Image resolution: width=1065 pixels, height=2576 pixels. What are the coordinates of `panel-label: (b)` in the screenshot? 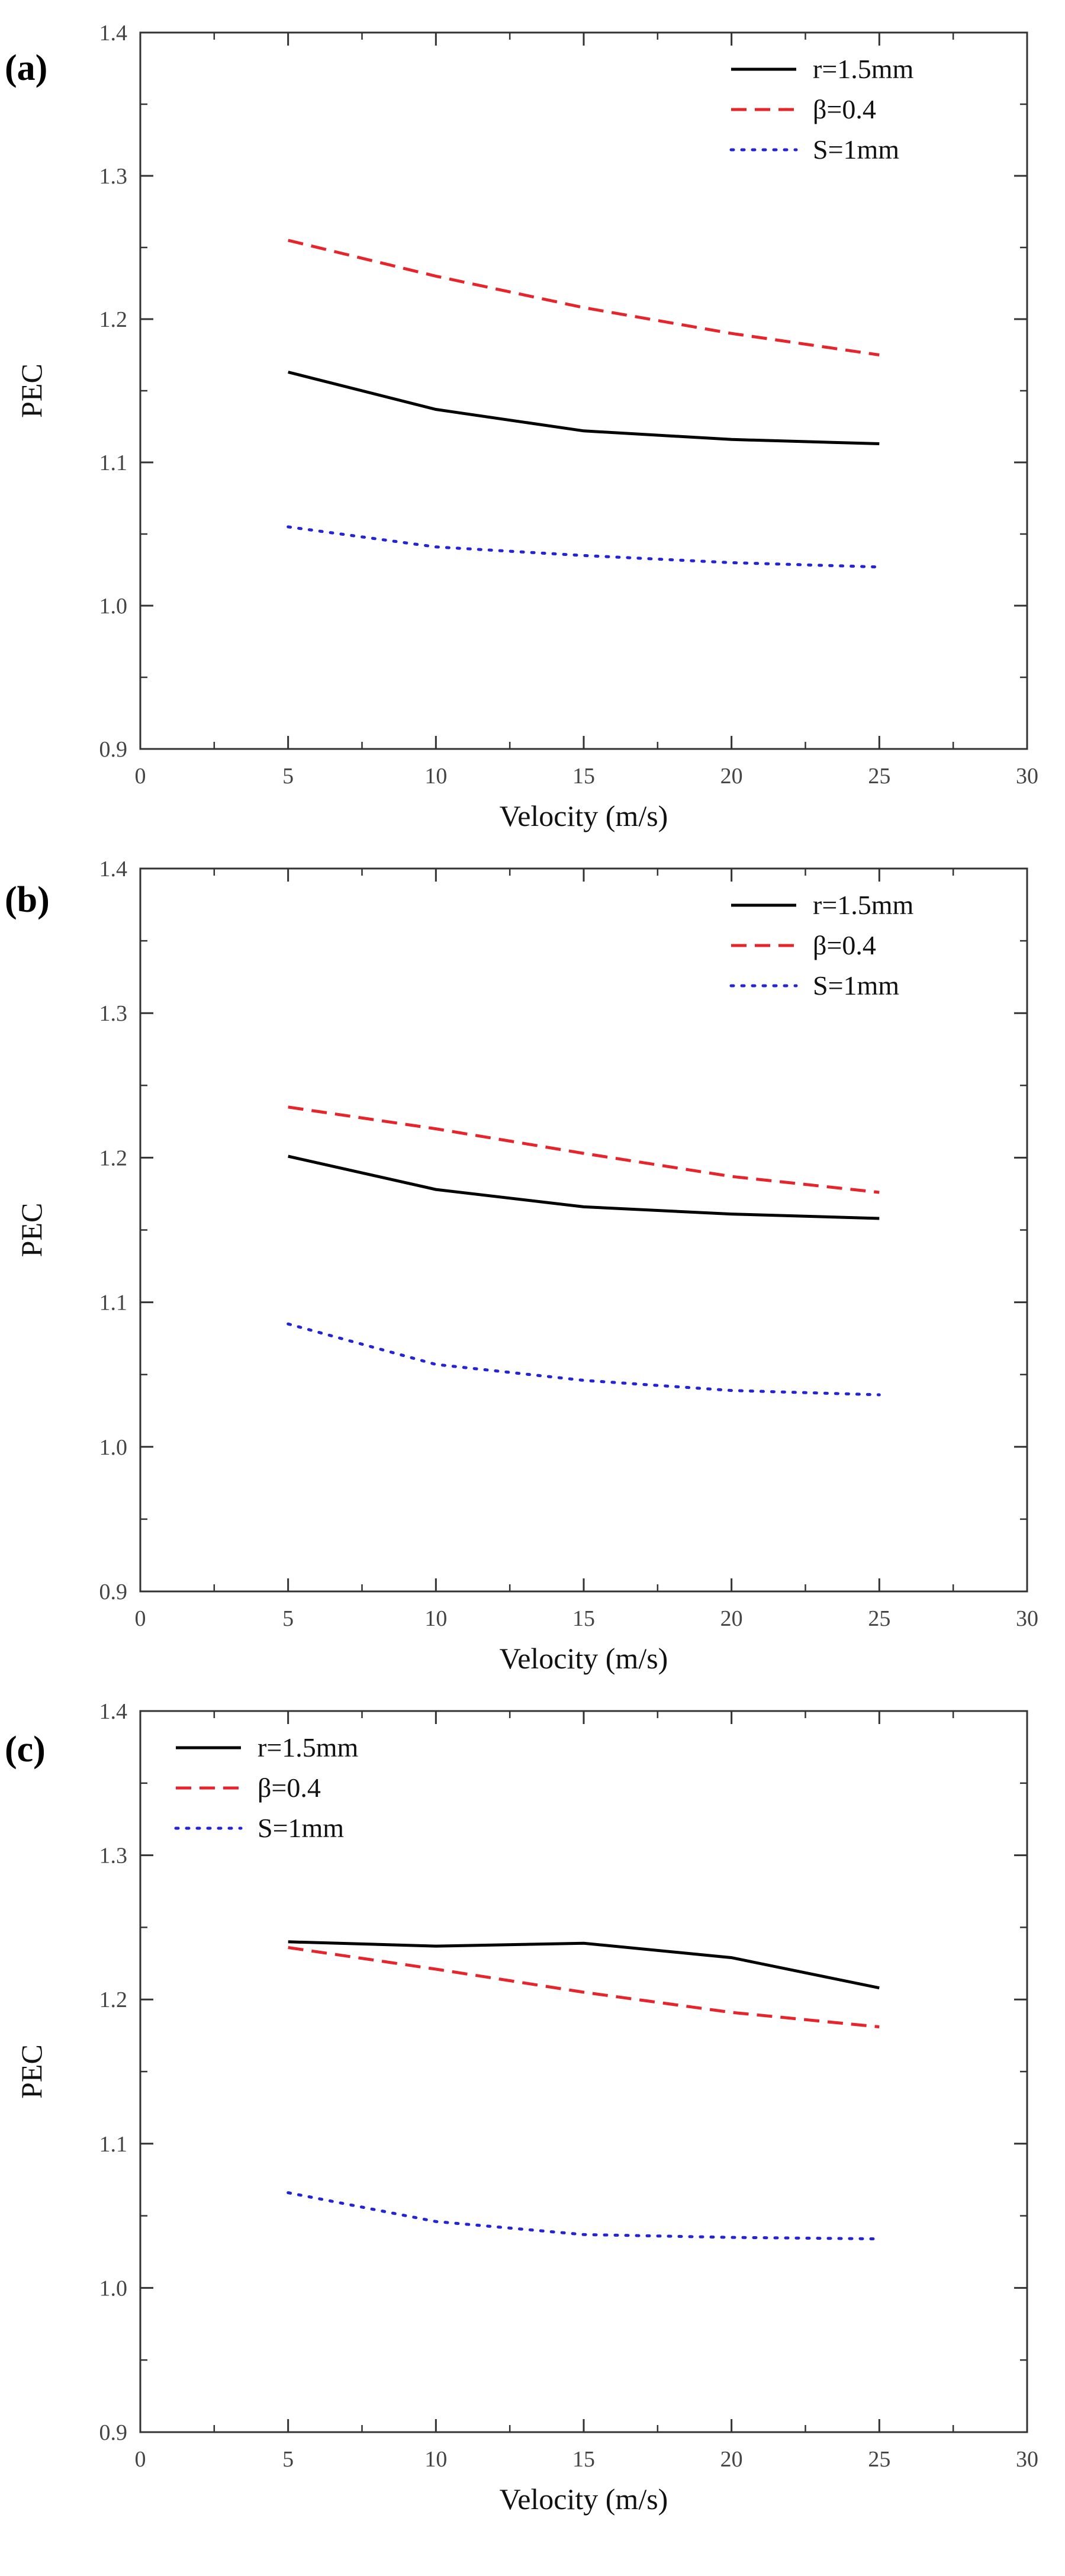 It's located at (27, 900).